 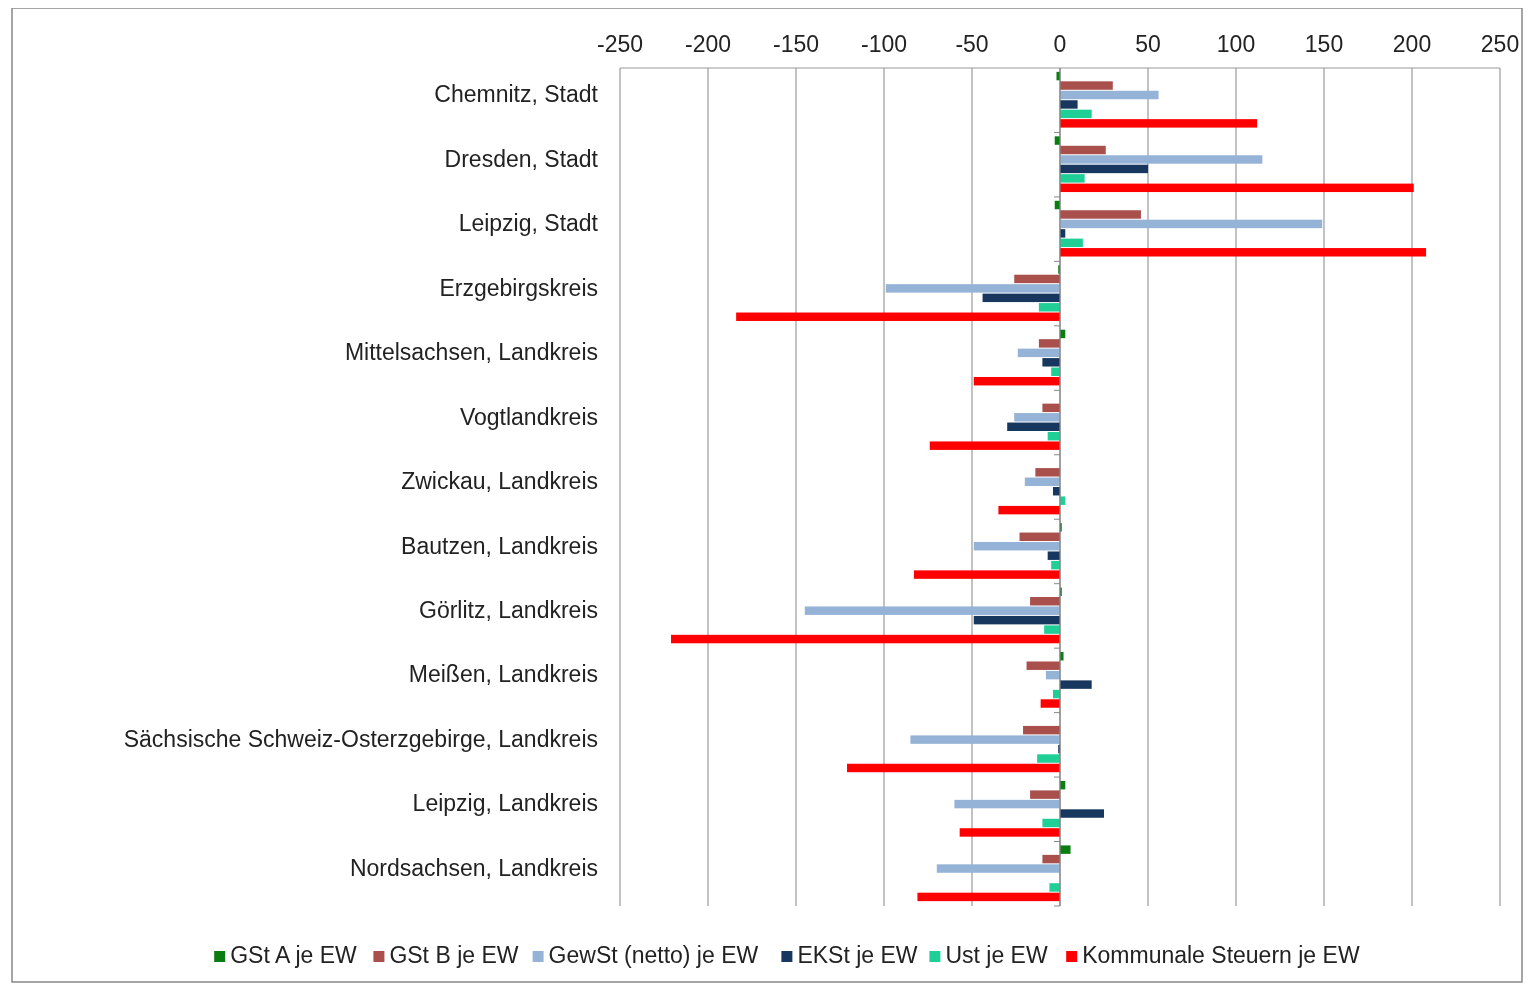 I want to click on y-tick-label: Bautzen, Landkreis, so click(x=499, y=545).